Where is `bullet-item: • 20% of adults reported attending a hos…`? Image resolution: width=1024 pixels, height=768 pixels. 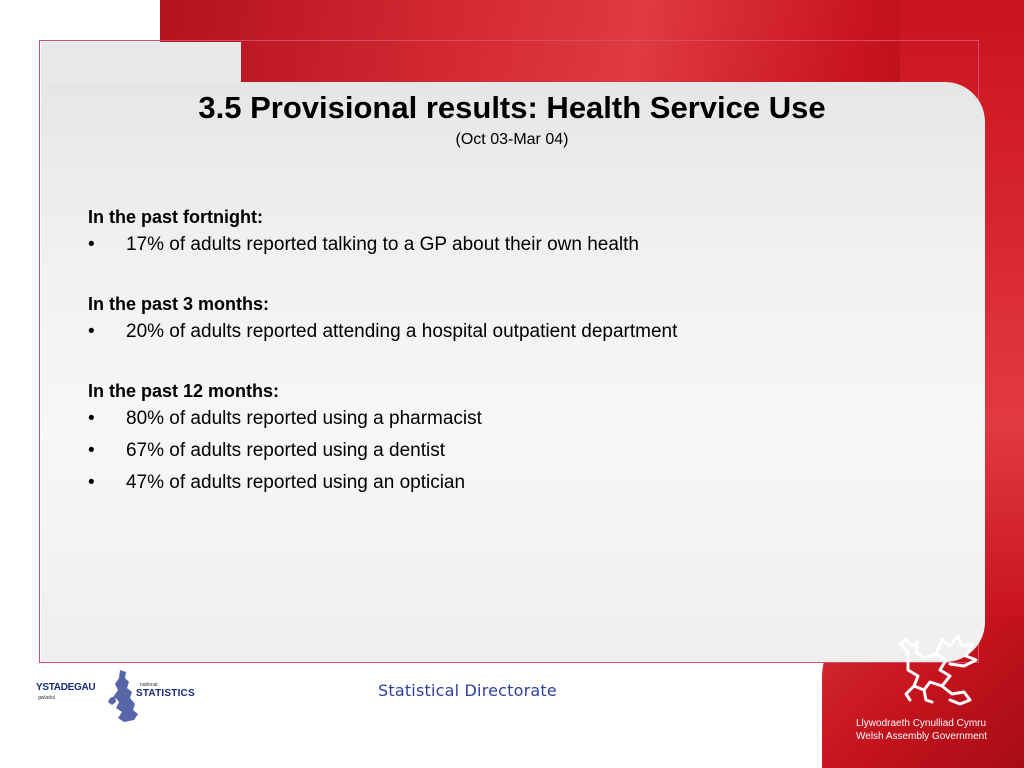
bullet-item: • 20% of adults reported attending a hos… is located at coordinates (488, 332).